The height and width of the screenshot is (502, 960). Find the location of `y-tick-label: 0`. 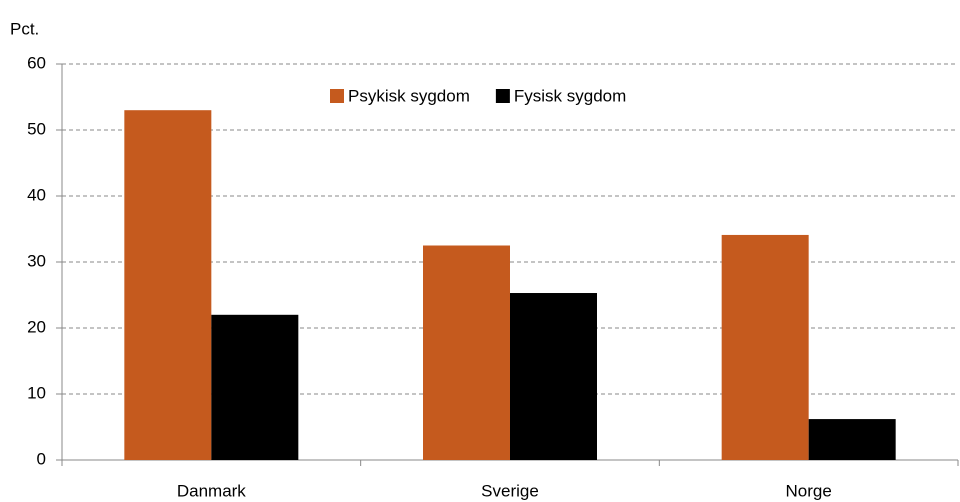

y-tick-label: 0 is located at coordinates (41, 458).